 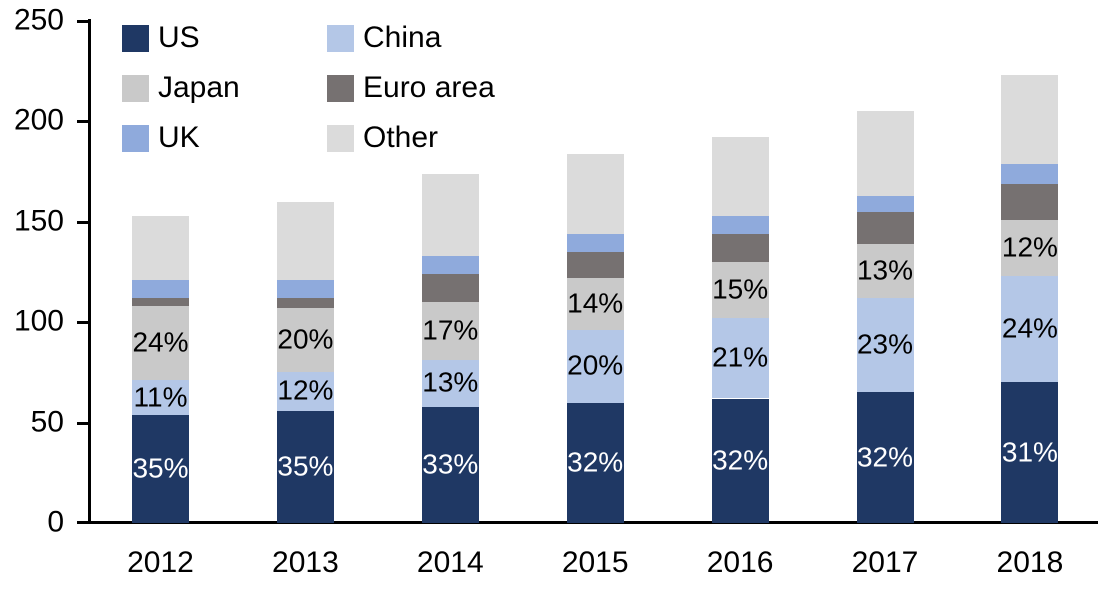 I want to click on legend-label-other: Other, so click(x=401, y=137).